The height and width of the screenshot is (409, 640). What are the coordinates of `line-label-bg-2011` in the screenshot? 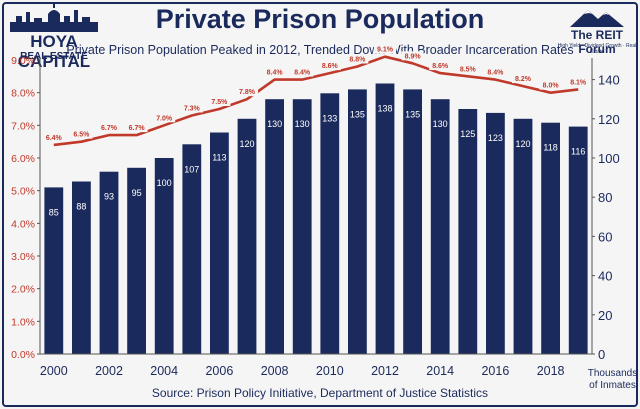 It's located at (357, 59).